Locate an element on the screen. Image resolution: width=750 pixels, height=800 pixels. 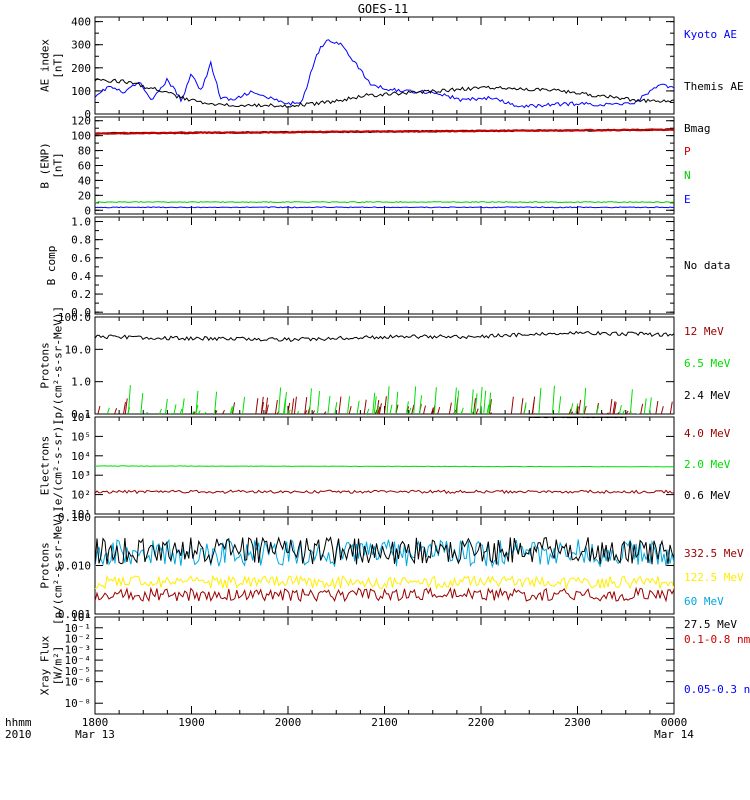
legend-0-05-0-3-nm: 0.05-0.3 nm is located at coordinates (717, 689).